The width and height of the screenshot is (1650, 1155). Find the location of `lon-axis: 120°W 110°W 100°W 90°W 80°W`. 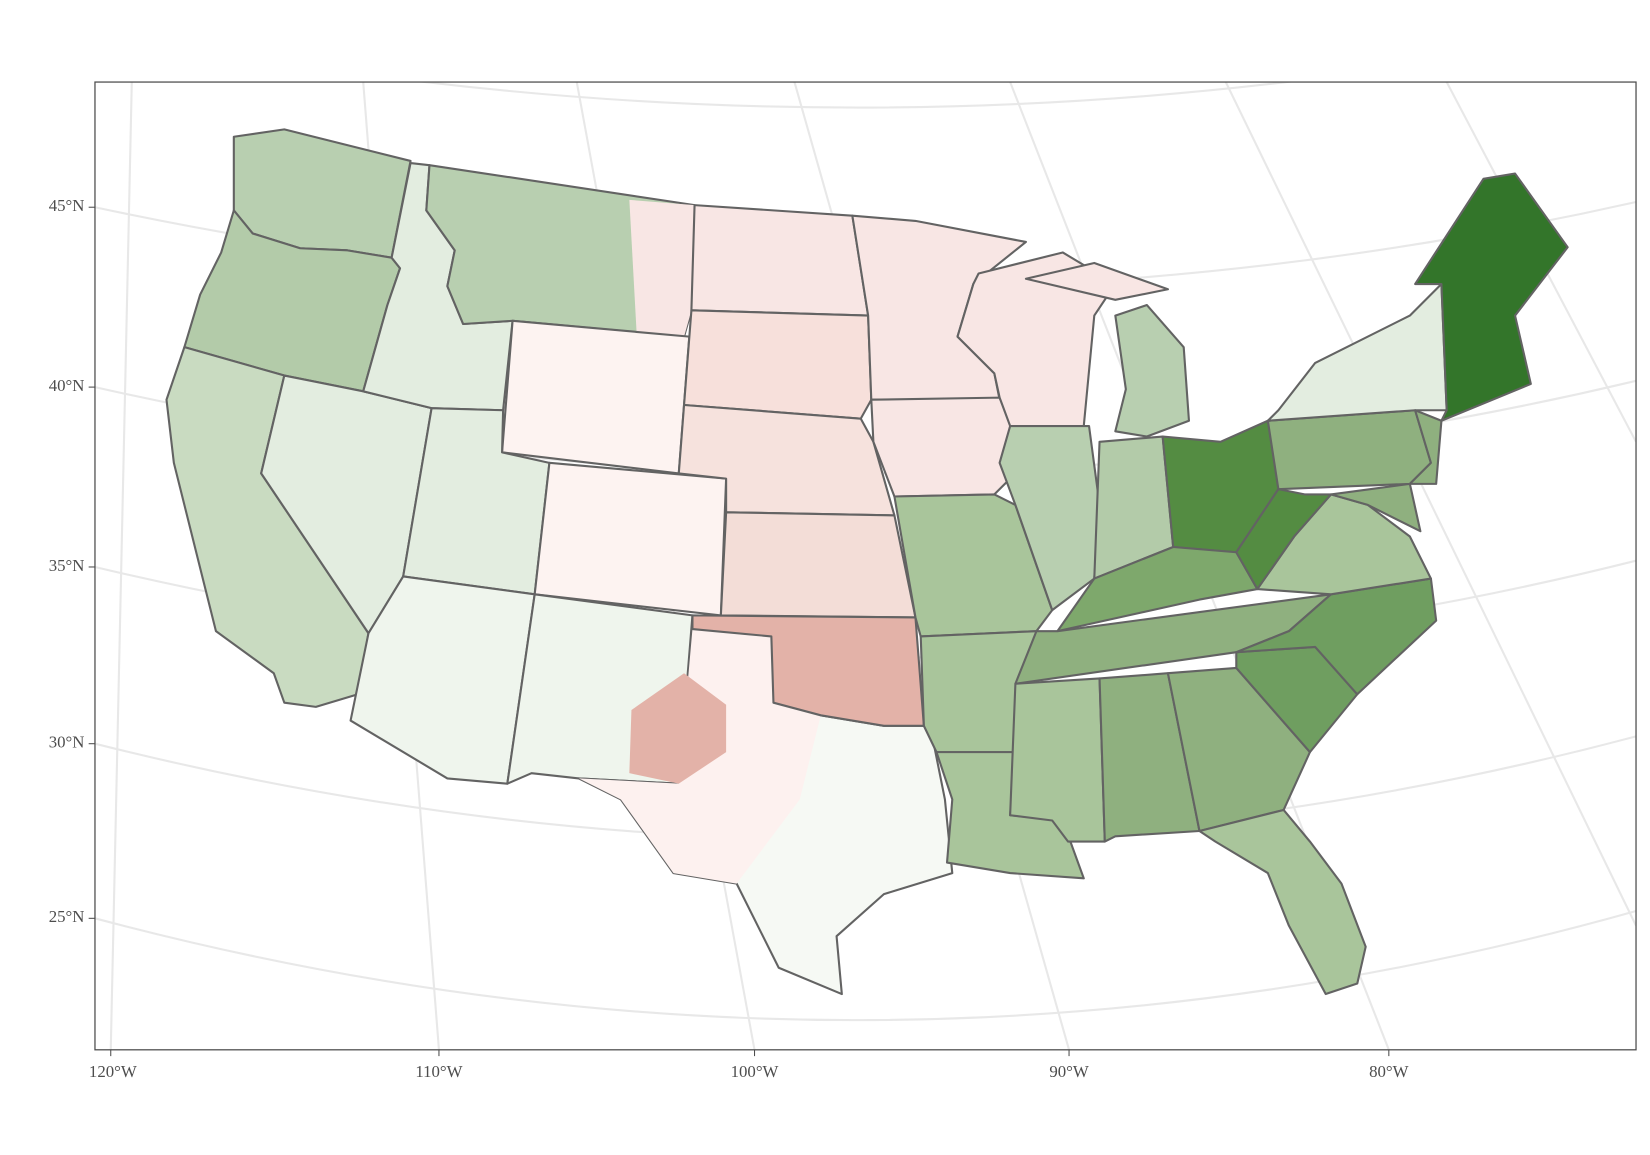

lon-axis: 120°W 110°W 100°W 90°W 80°W is located at coordinates (749, 1065).